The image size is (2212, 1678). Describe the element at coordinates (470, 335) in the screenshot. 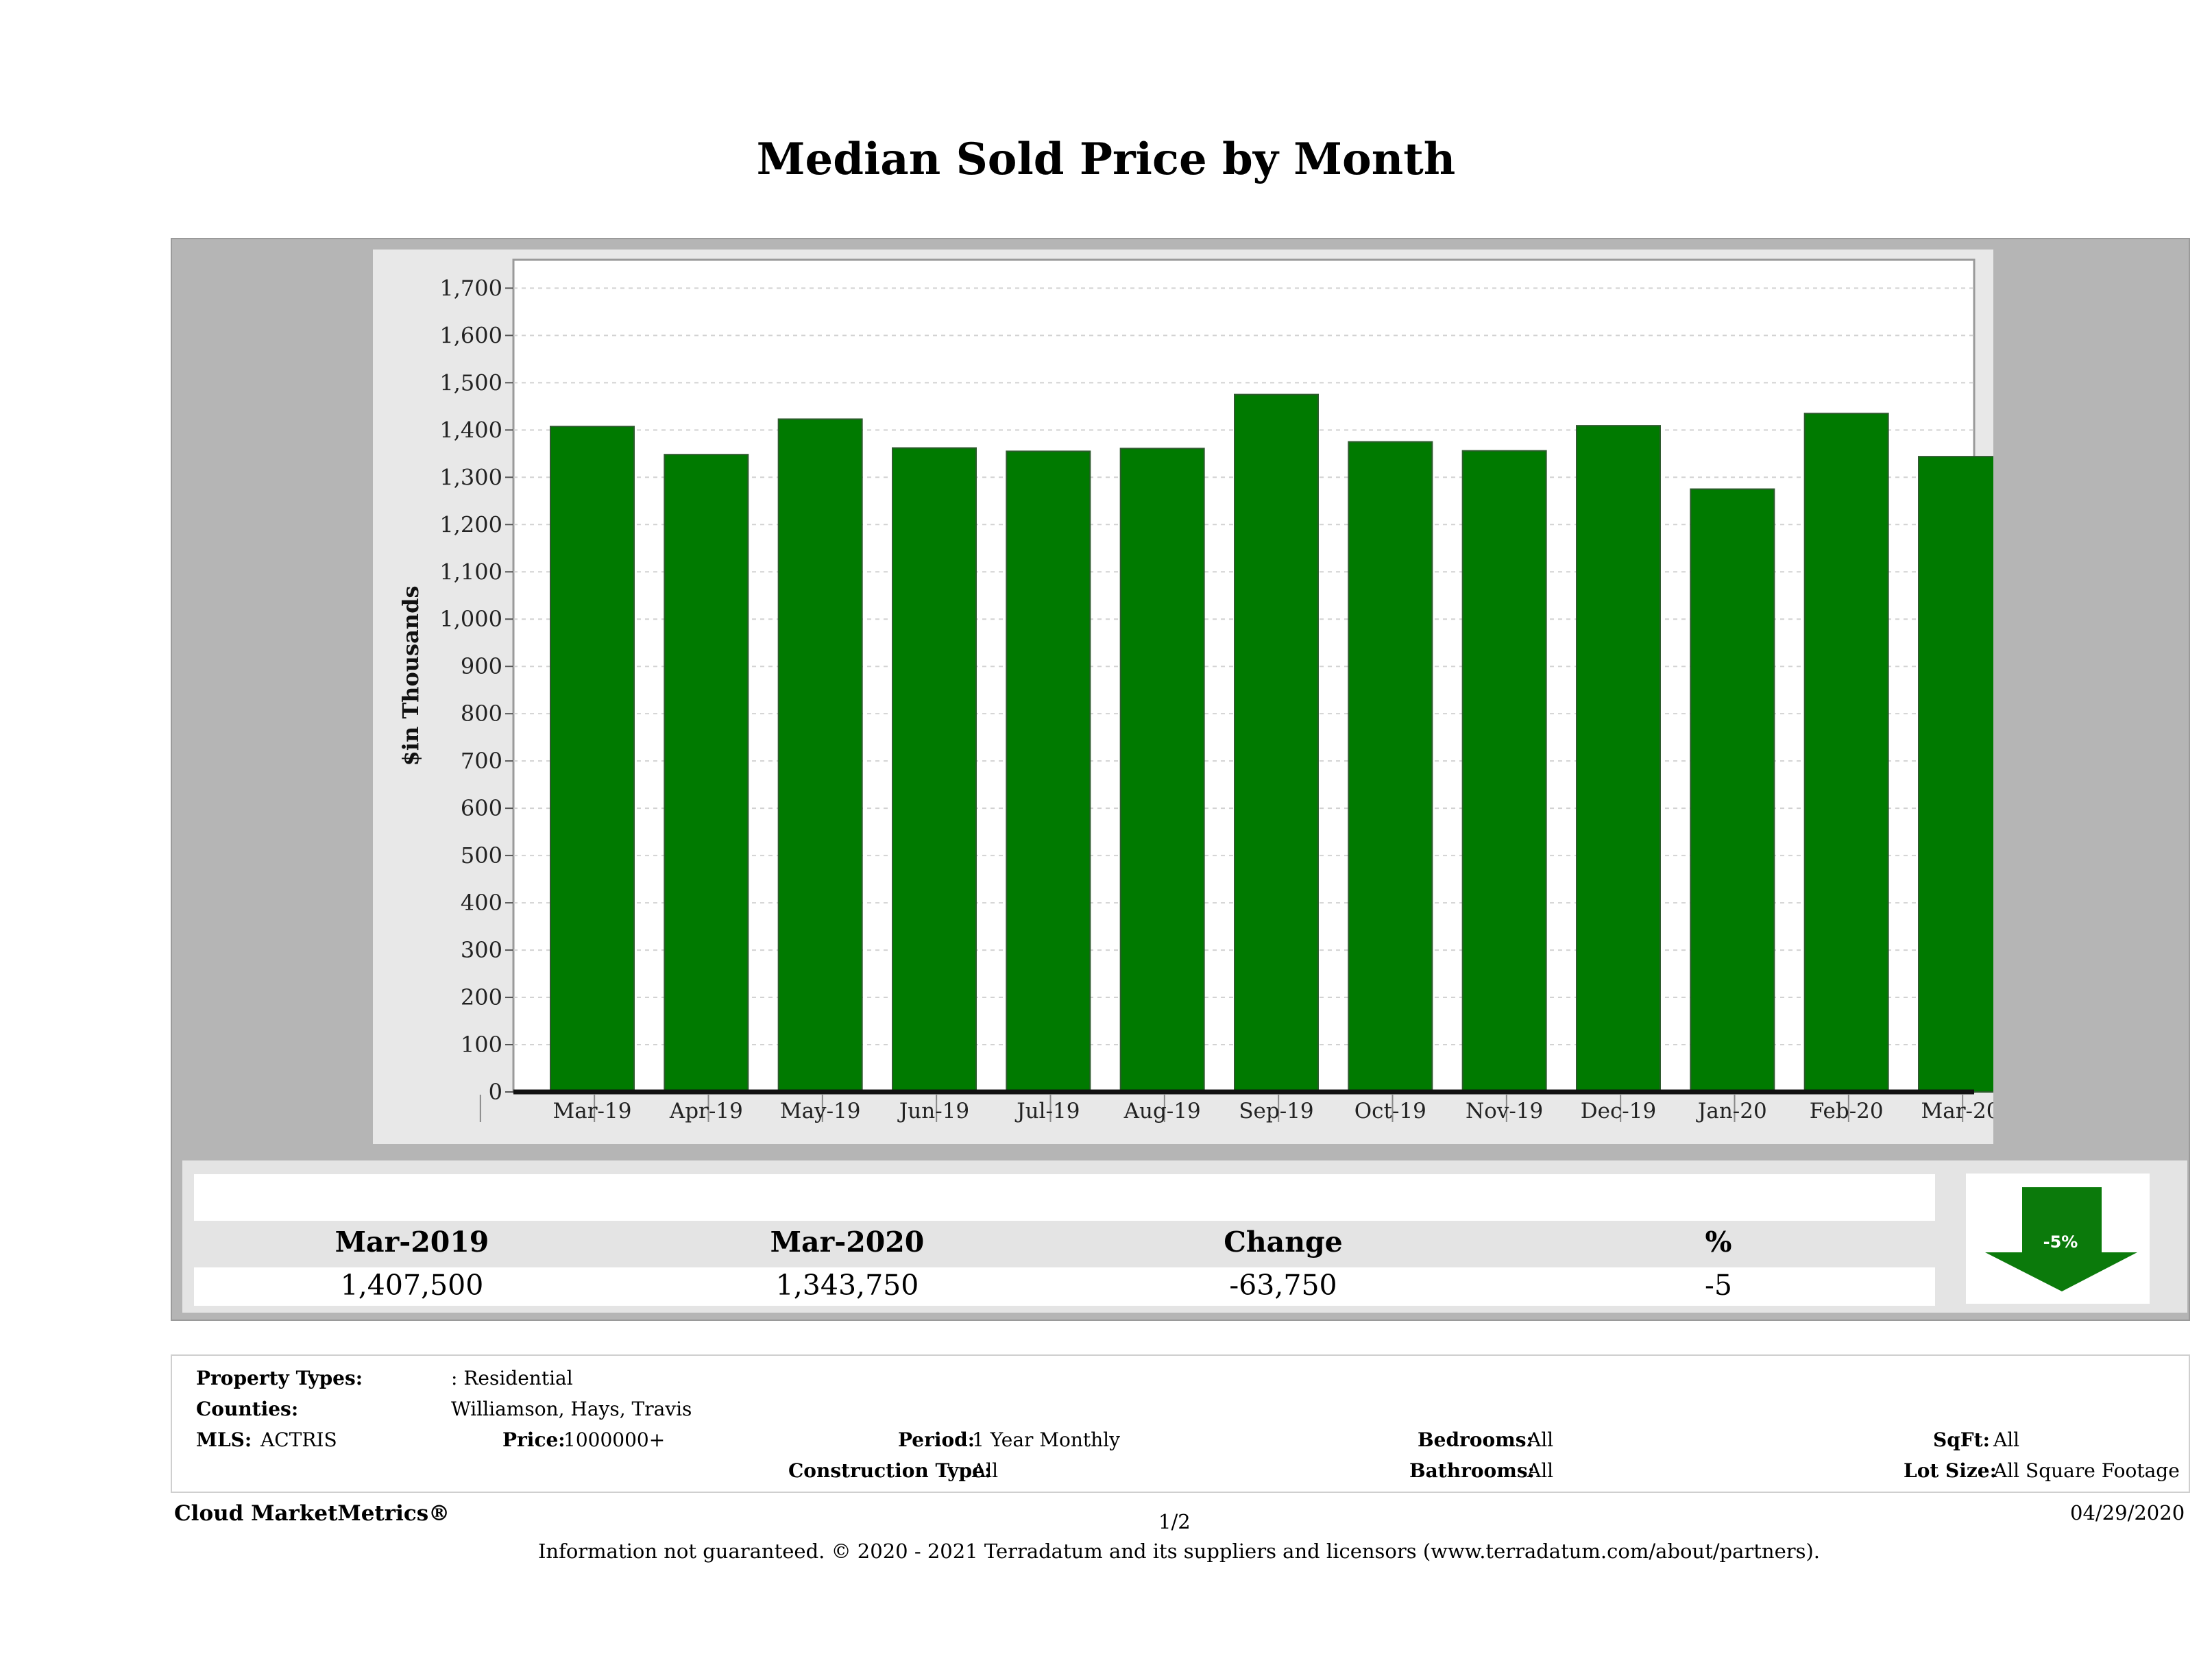

I see `y-tick-label: 1,600` at that location.